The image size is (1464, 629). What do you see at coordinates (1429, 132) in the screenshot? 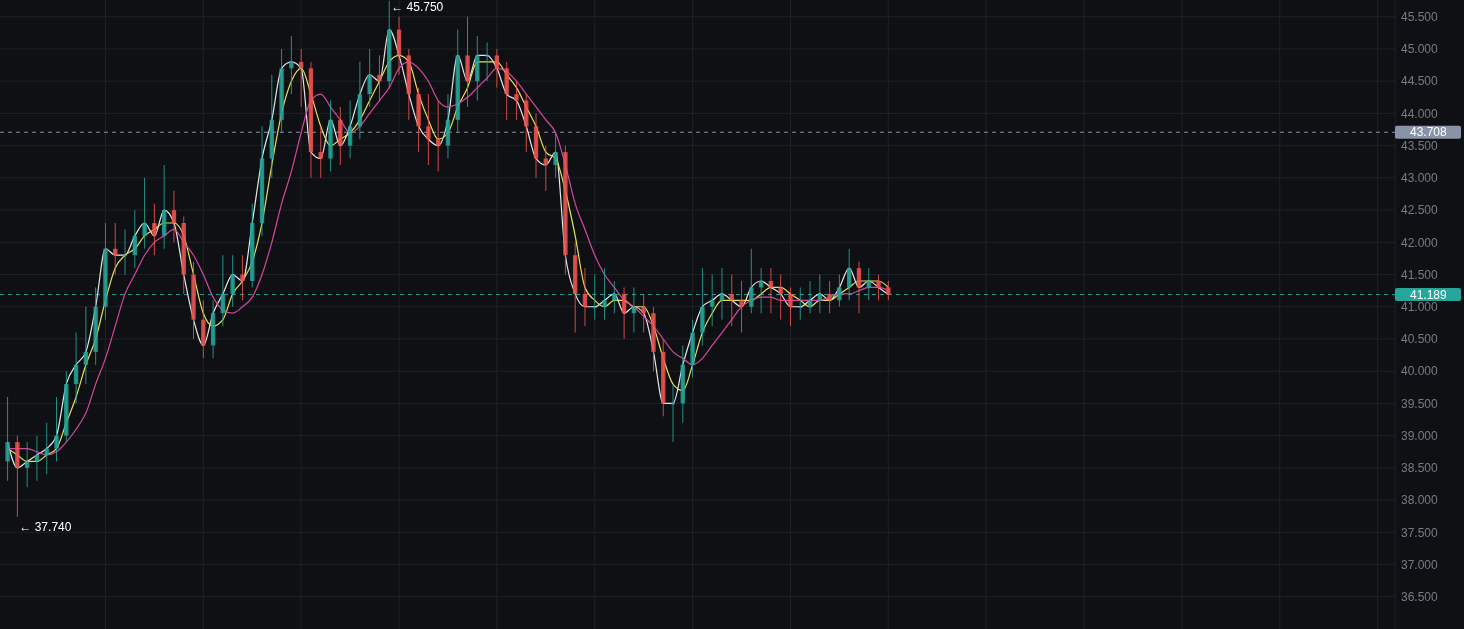
I see `ref-line-label: 43.708` at bounding box center [1429, 132].